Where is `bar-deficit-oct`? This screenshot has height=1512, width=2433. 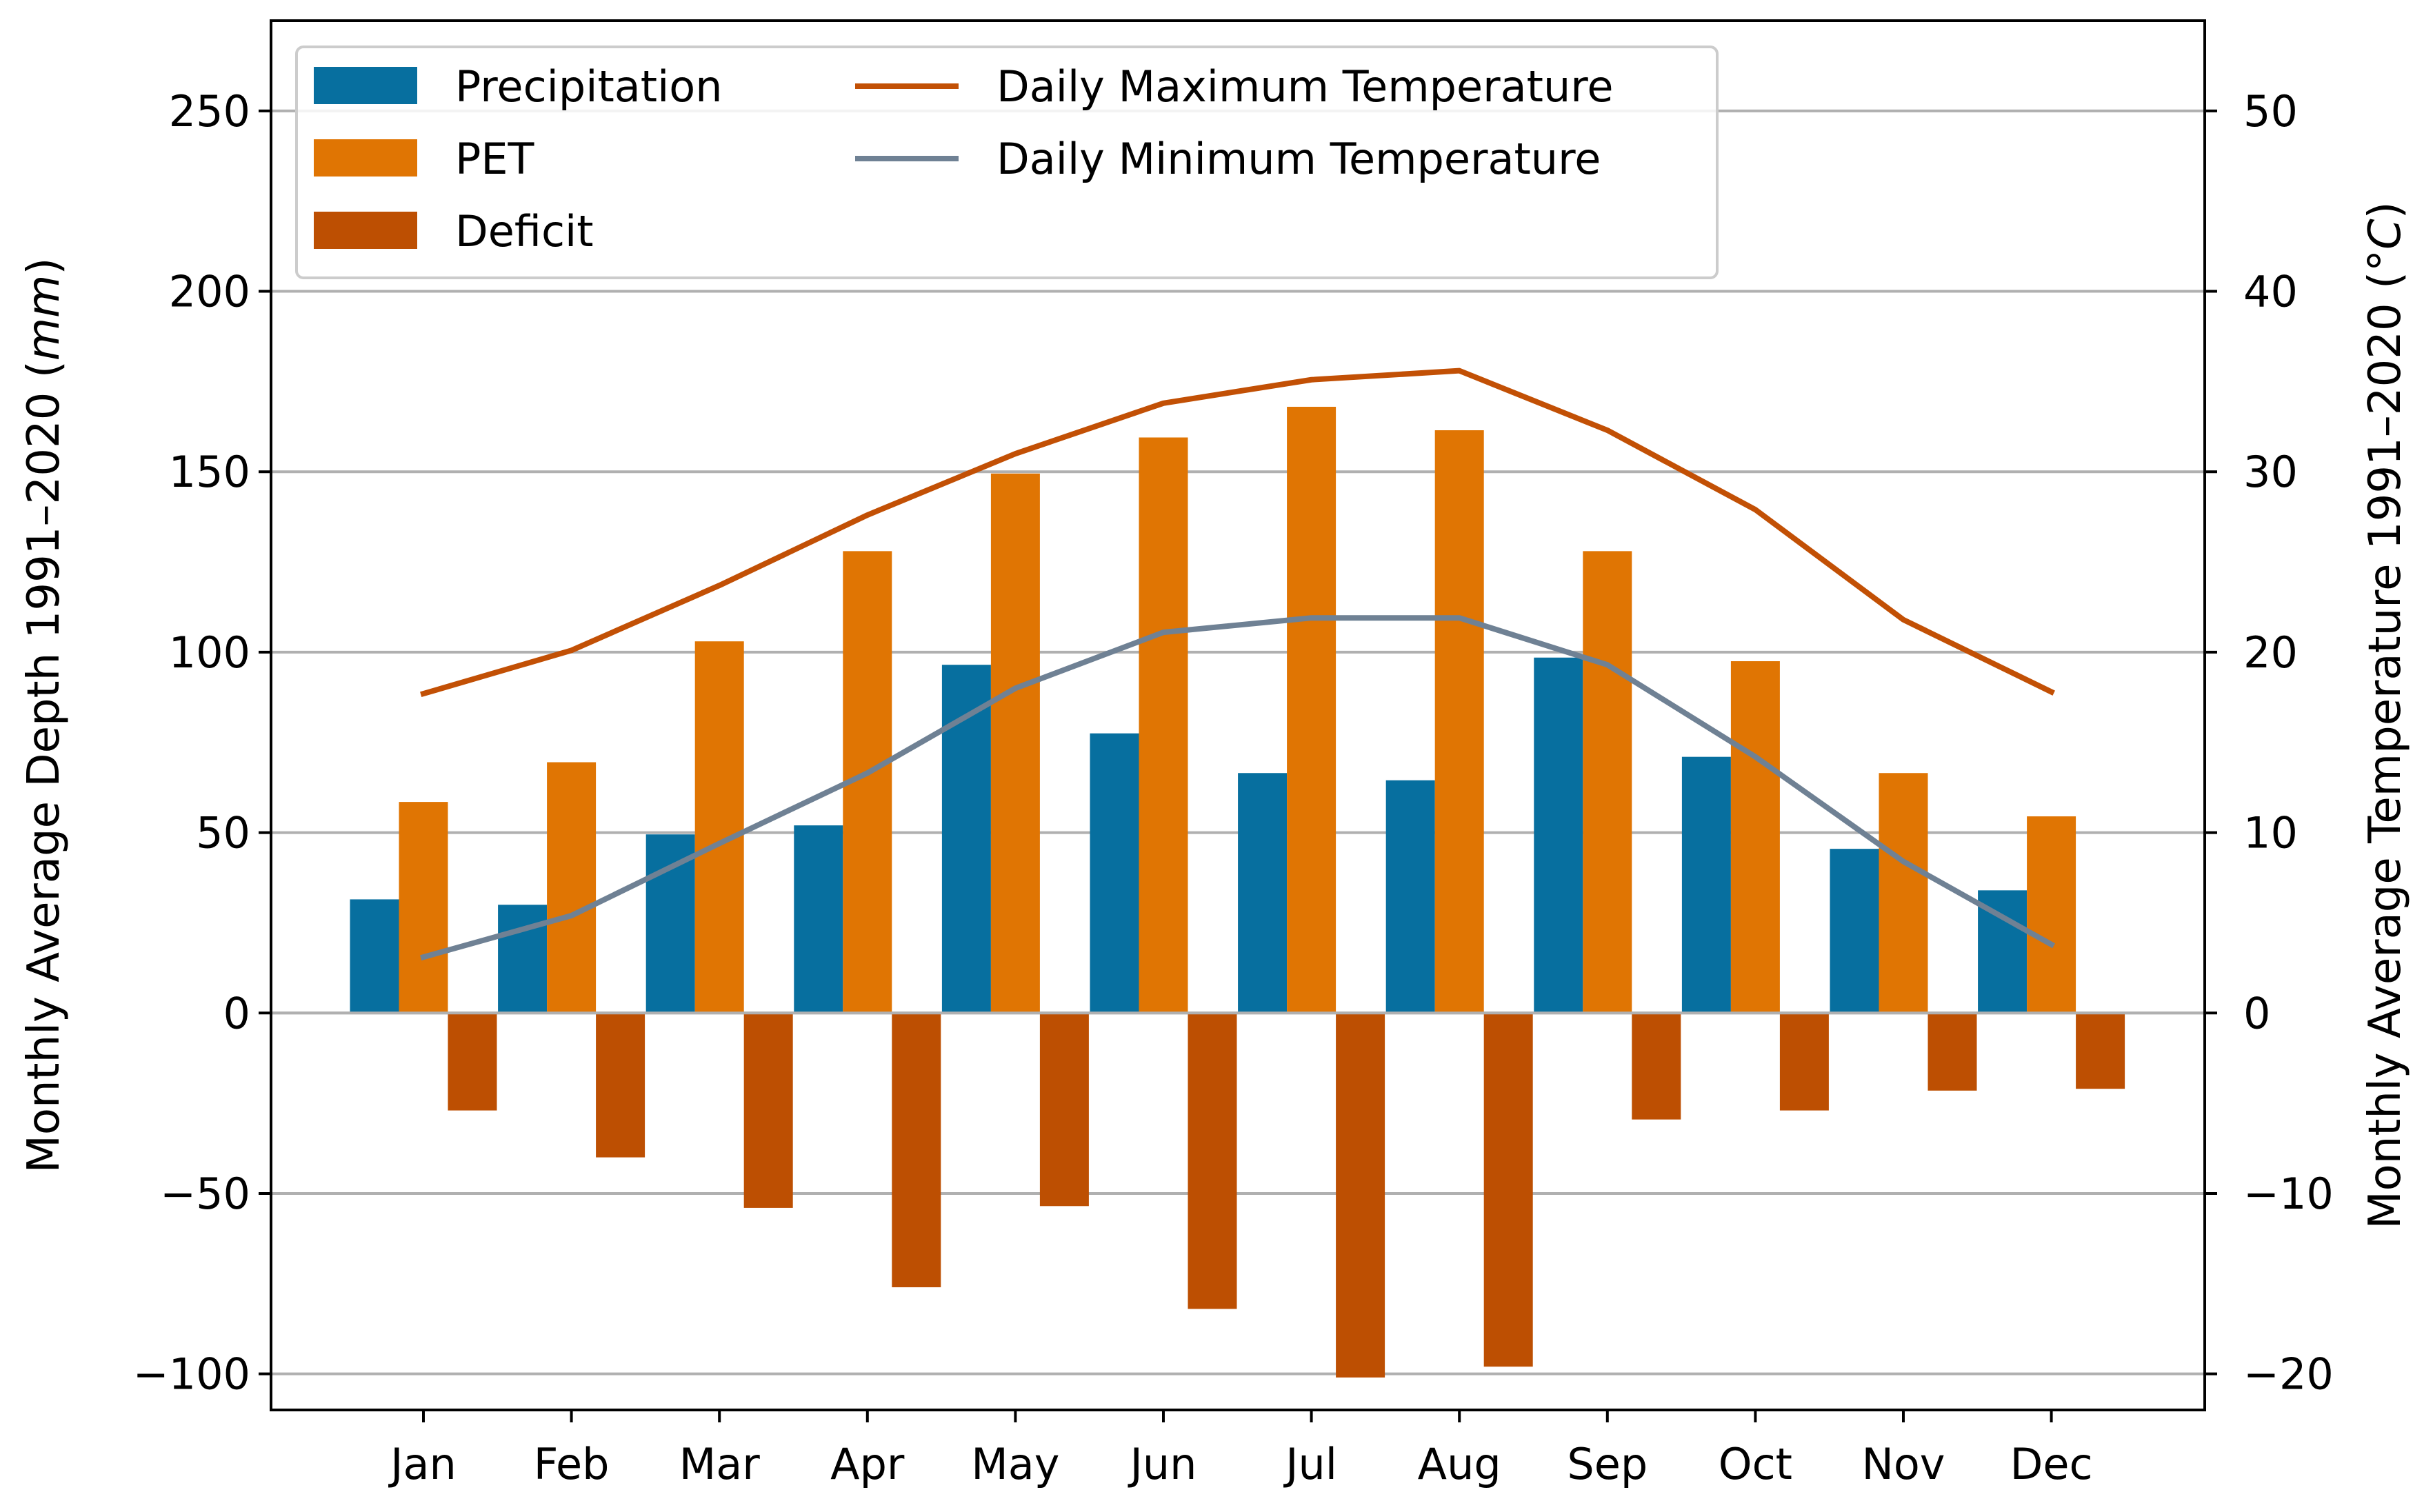 bar-deficit-oct is located at coordinates (1804, 1062).